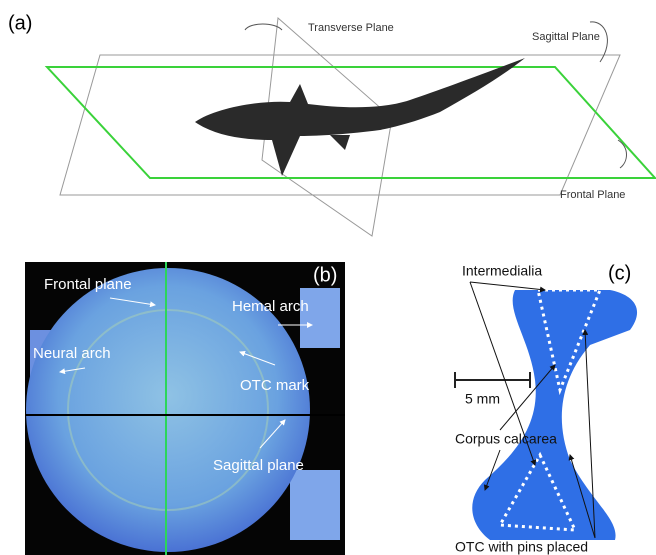 This screenshot has height=555, width=656. Describe the element at coordinates (275, 385) in the screenshot. I see `annotation: OTC mark` at that location.